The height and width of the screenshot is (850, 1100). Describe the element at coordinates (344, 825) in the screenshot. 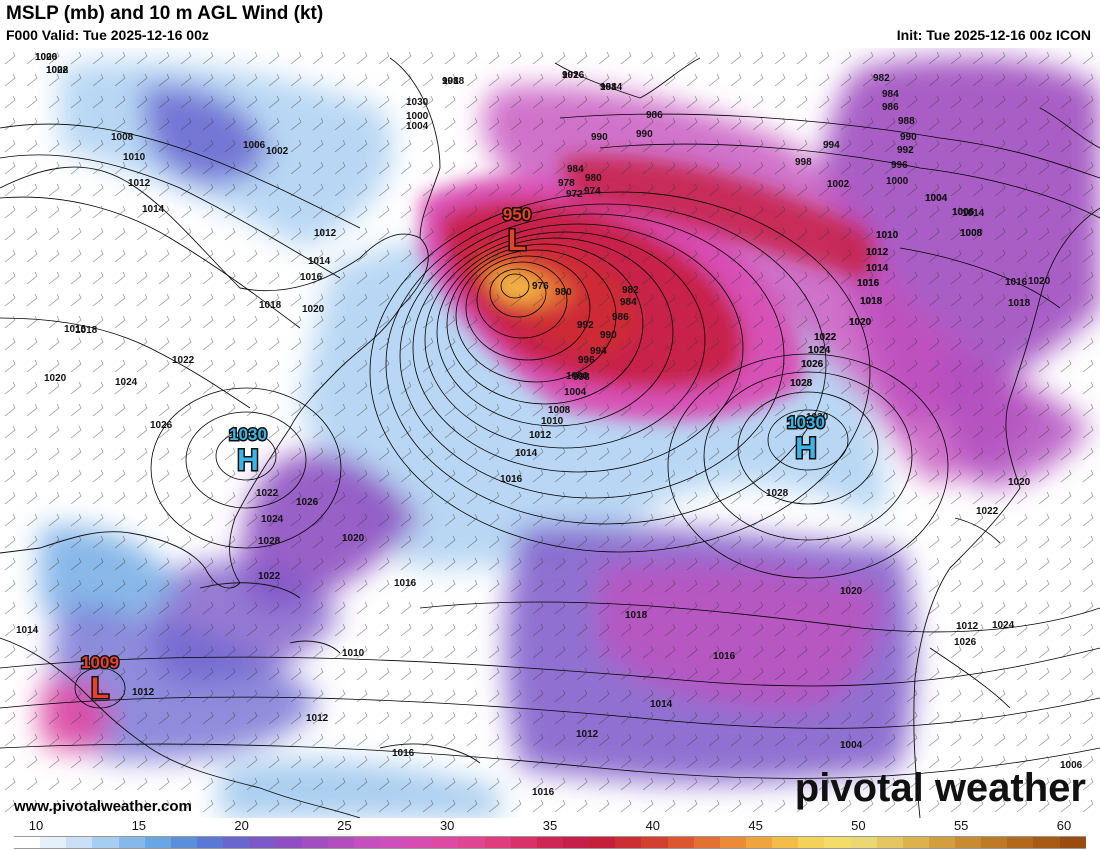

I see `colorbar-tick-label: 25` at that location.